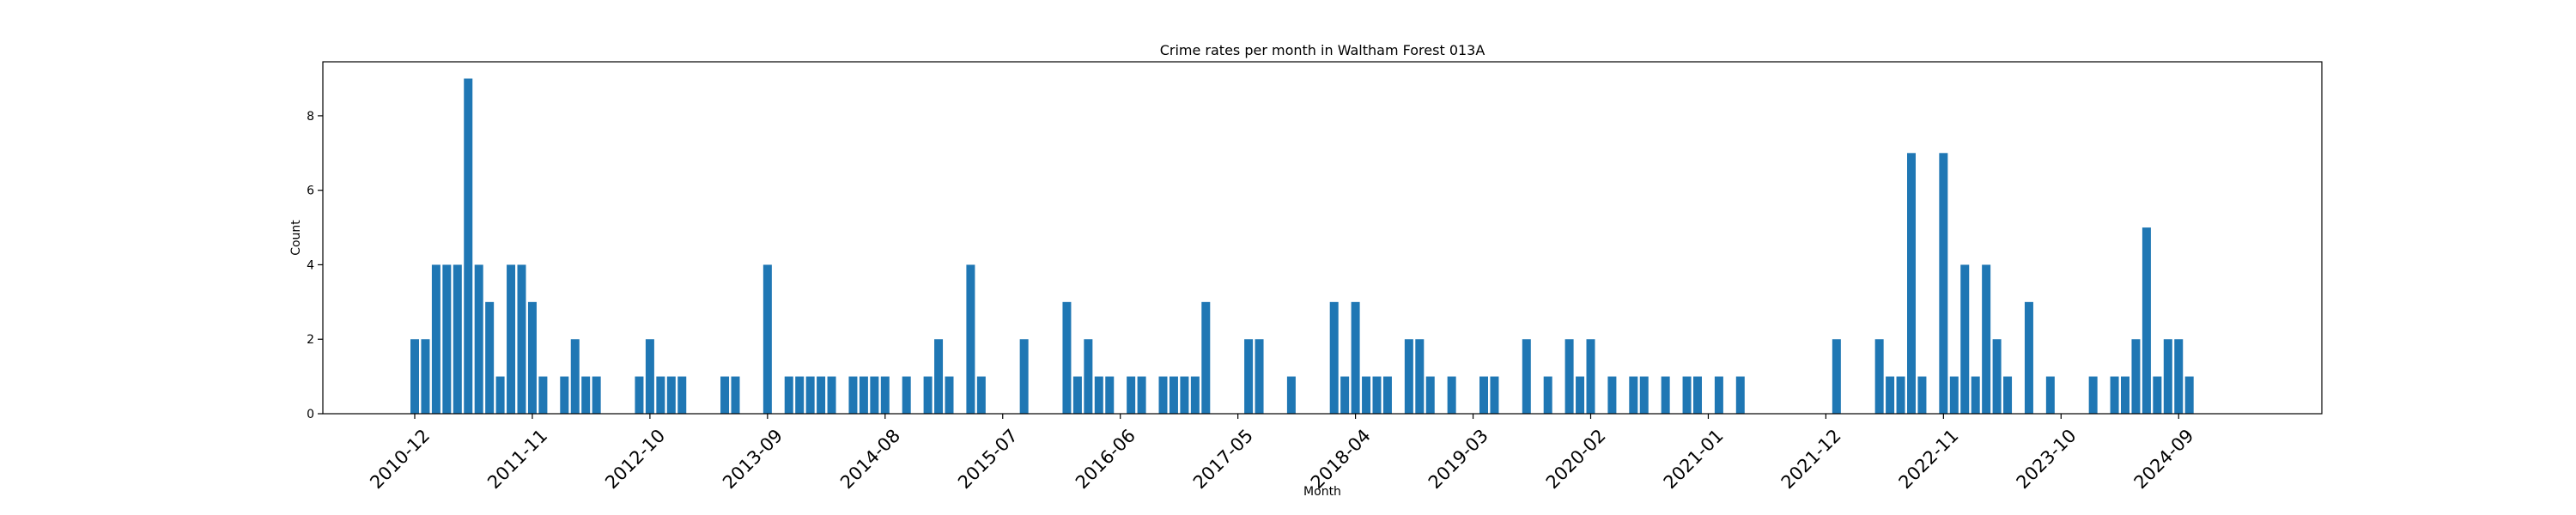  What do you see at coordinates (2047, 459) in the screenshot?
I see `x-tick-label: 2023-10` at bounding box center [2047, 459].